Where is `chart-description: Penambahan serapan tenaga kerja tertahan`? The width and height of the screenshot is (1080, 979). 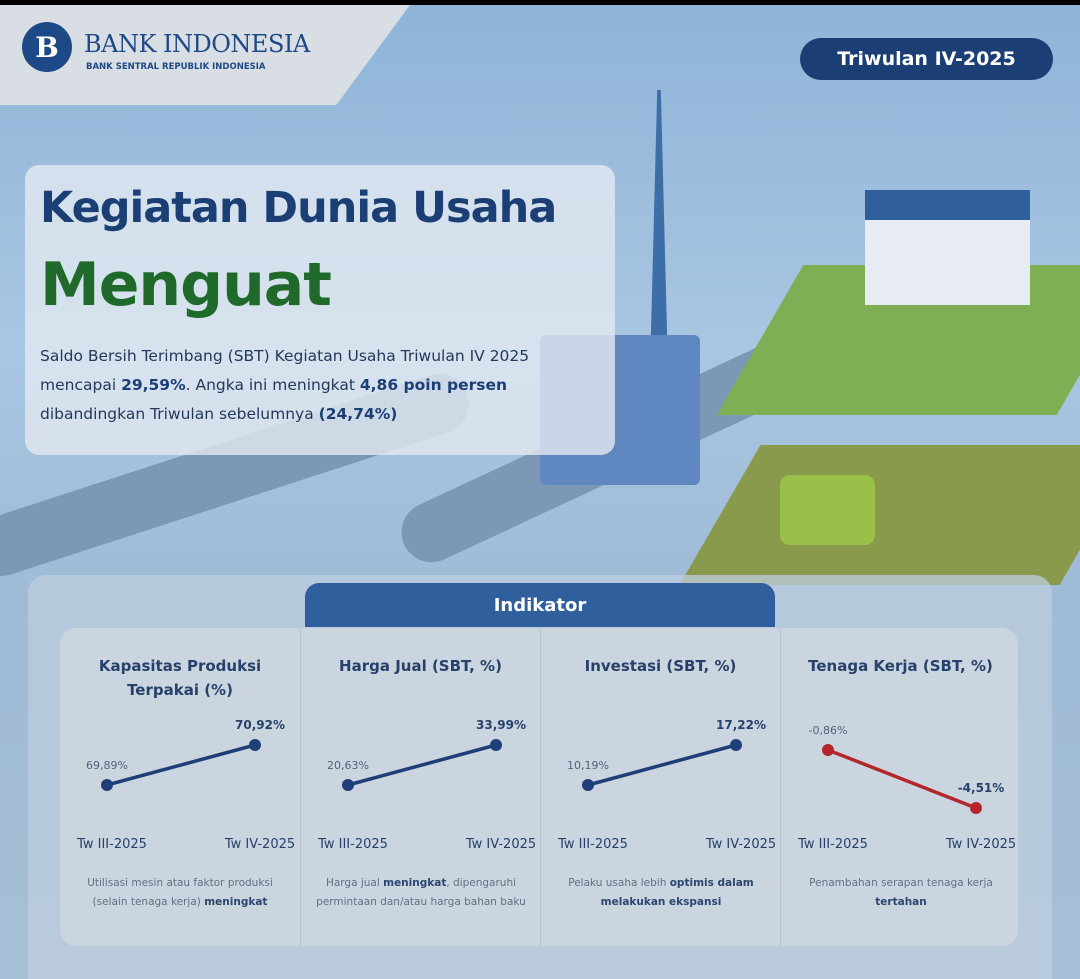
chart-description: Penambahan serapan tenaga kerja tertahan is located at coordinates (901, 892).